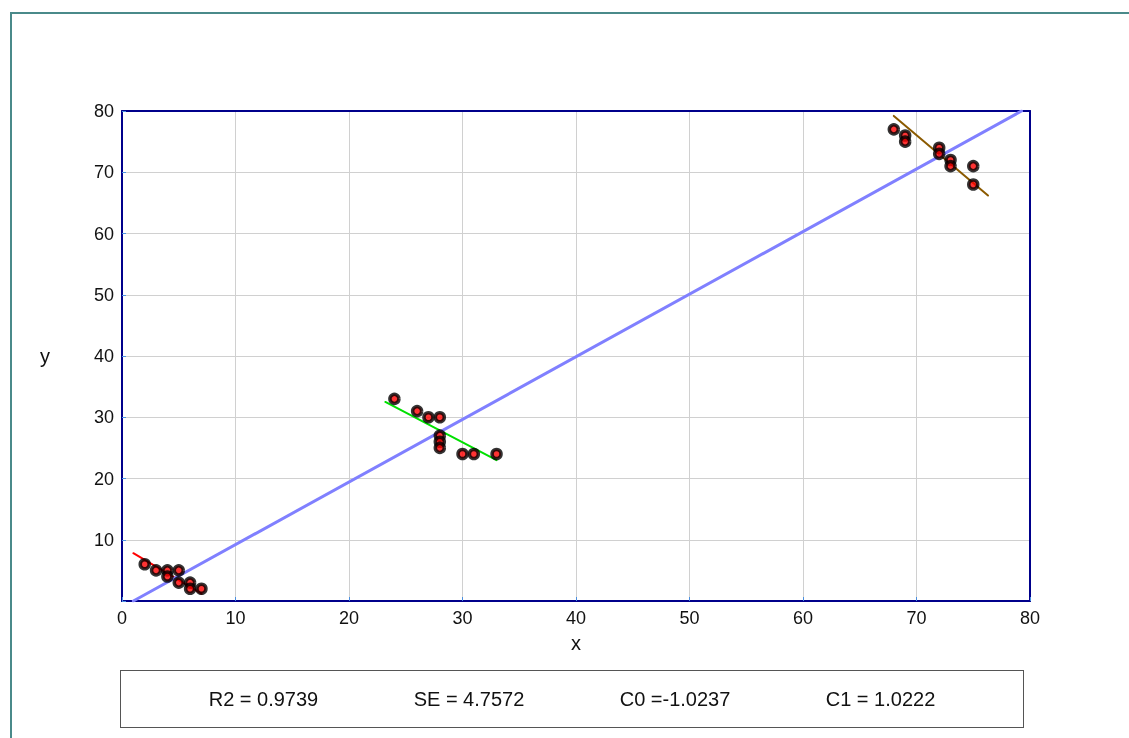 The height and width of the screenshot is (738, 1129). Describe the element at coordinates (469, 699) in the screenshot. I see `text: SE = 4.7572` at that location.